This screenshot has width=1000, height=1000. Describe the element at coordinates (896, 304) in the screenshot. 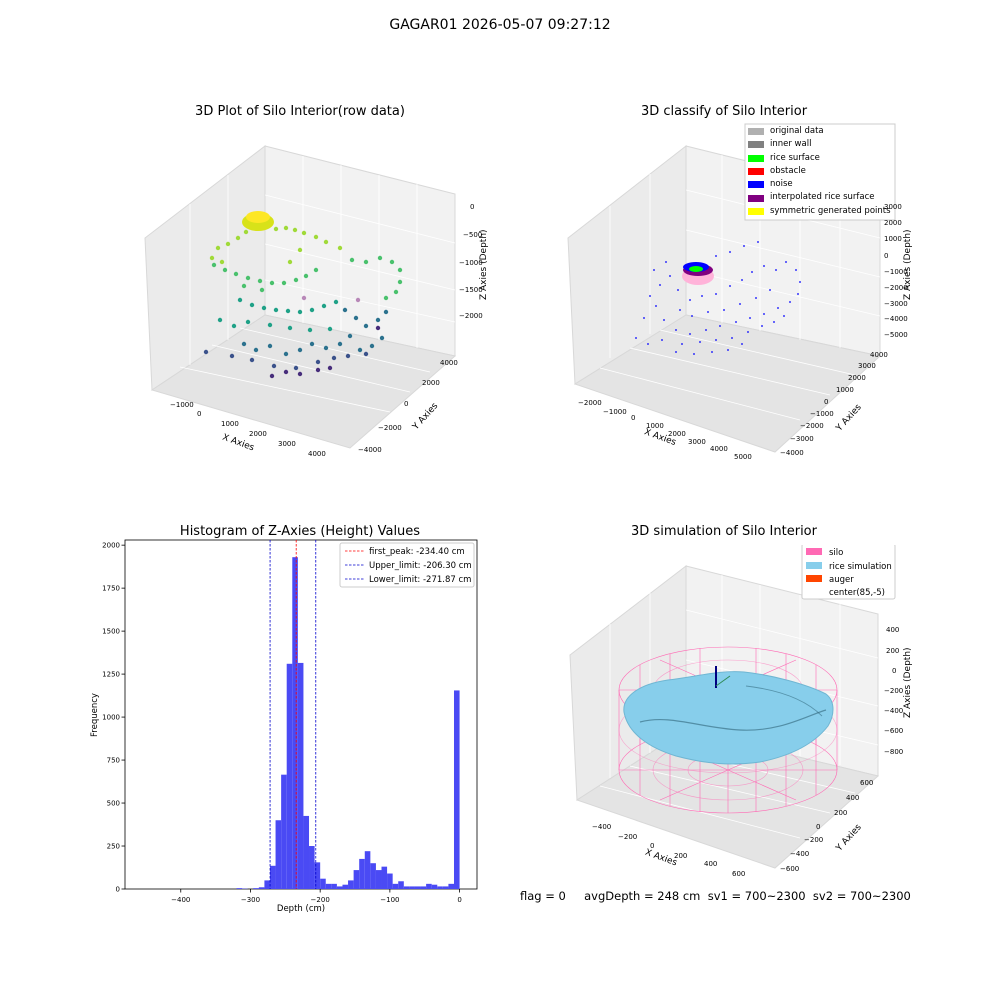

I see `z-tick: −3000` at that location.